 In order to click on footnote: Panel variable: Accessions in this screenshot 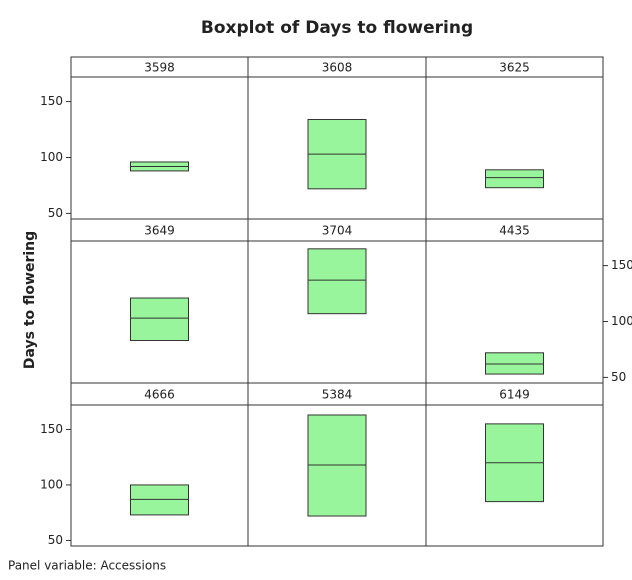, I will do `click(87, 566)`.